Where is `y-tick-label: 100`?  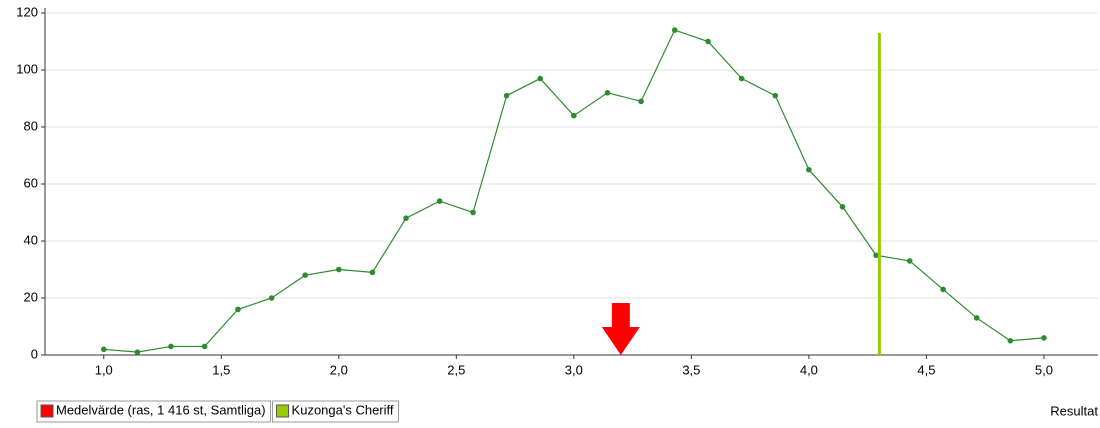
y-tick-label: 100 is located at coordinates (27, 68).